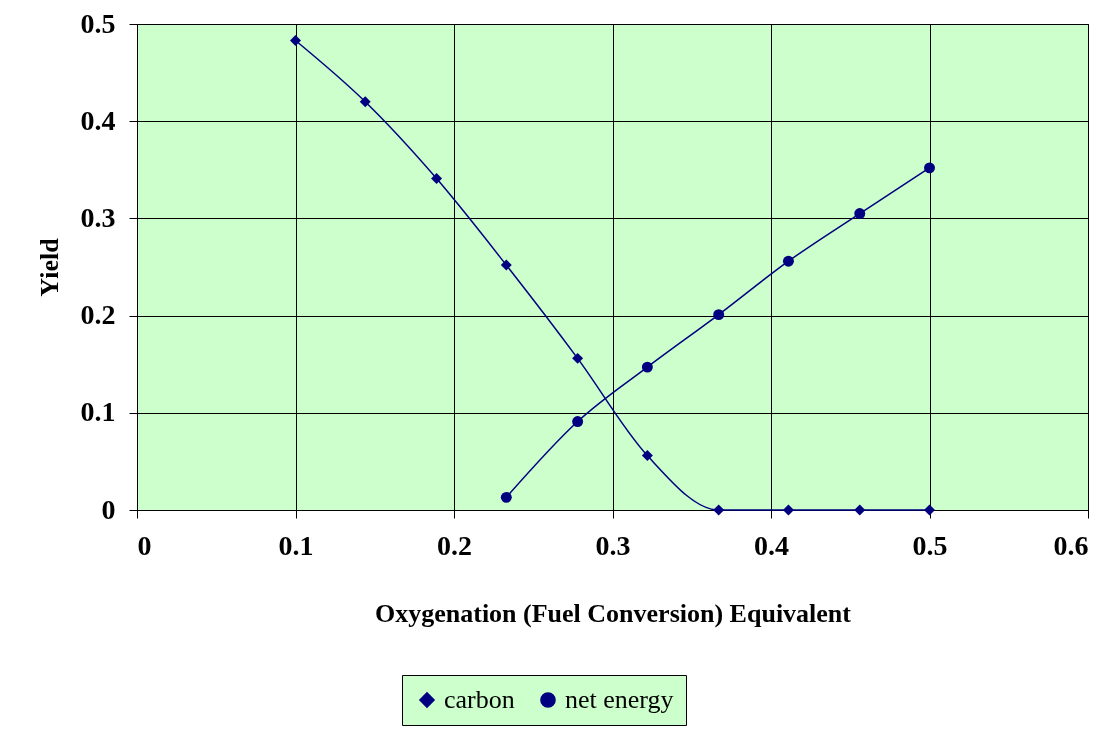 The image size is (1118, 736). Describe the element at coordinates (296, 545) in the screenshot. I see `x-tick-label: 0.1` at that location.